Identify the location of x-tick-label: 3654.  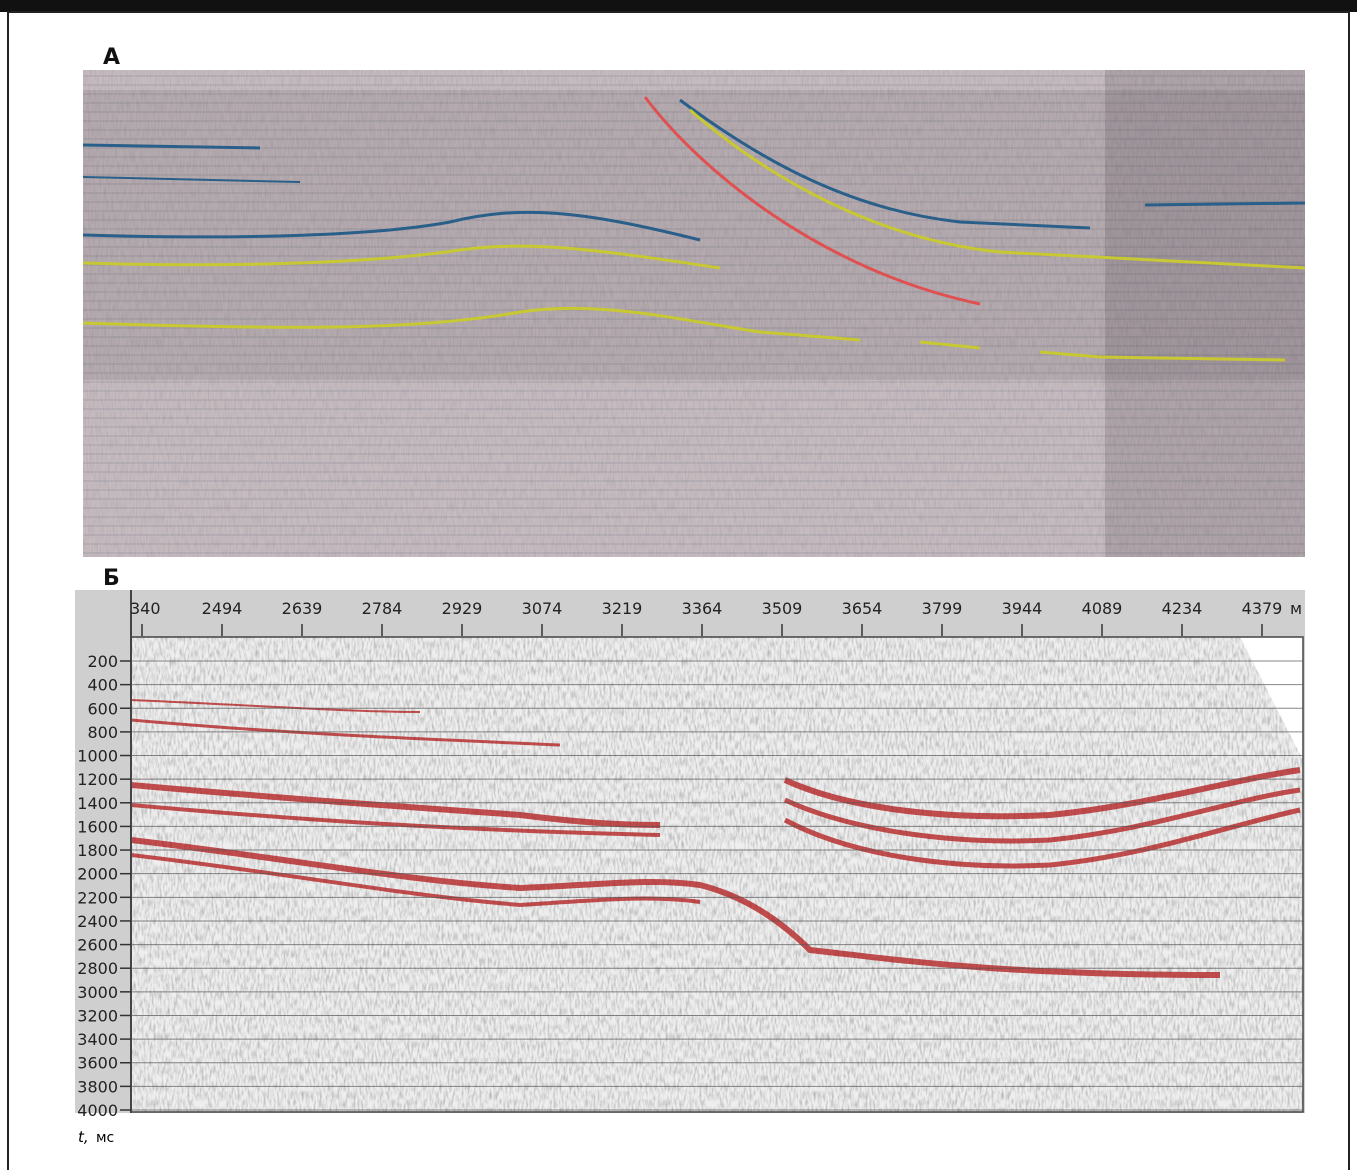
(862, 608).